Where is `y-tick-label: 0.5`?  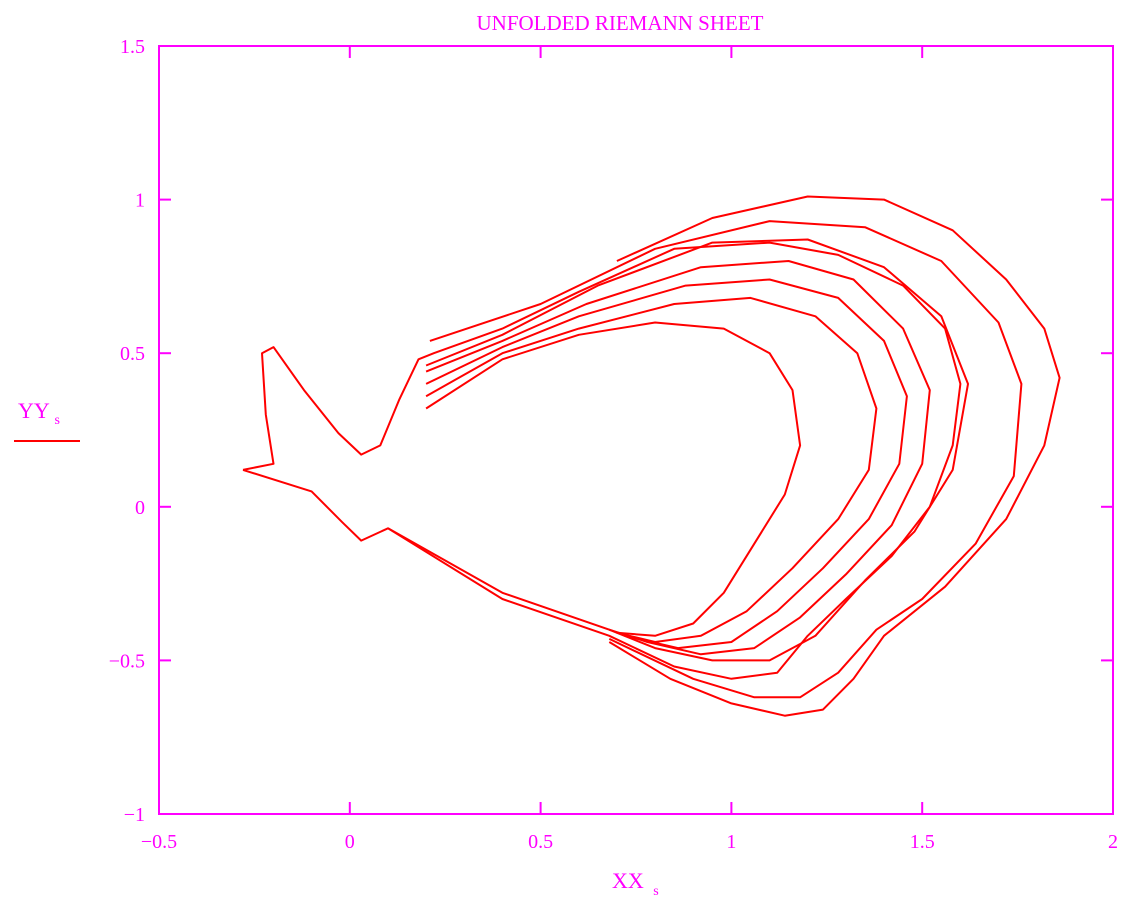 y-tick-label: 0.5 is located at coordinates (132, 354).